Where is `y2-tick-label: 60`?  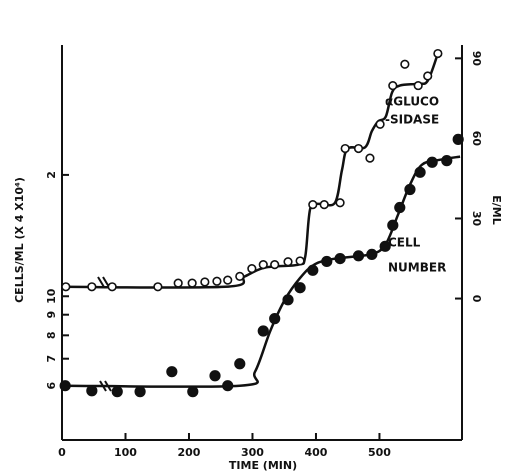 y2-tick-label: 60 is located at coordinates (476, 139).